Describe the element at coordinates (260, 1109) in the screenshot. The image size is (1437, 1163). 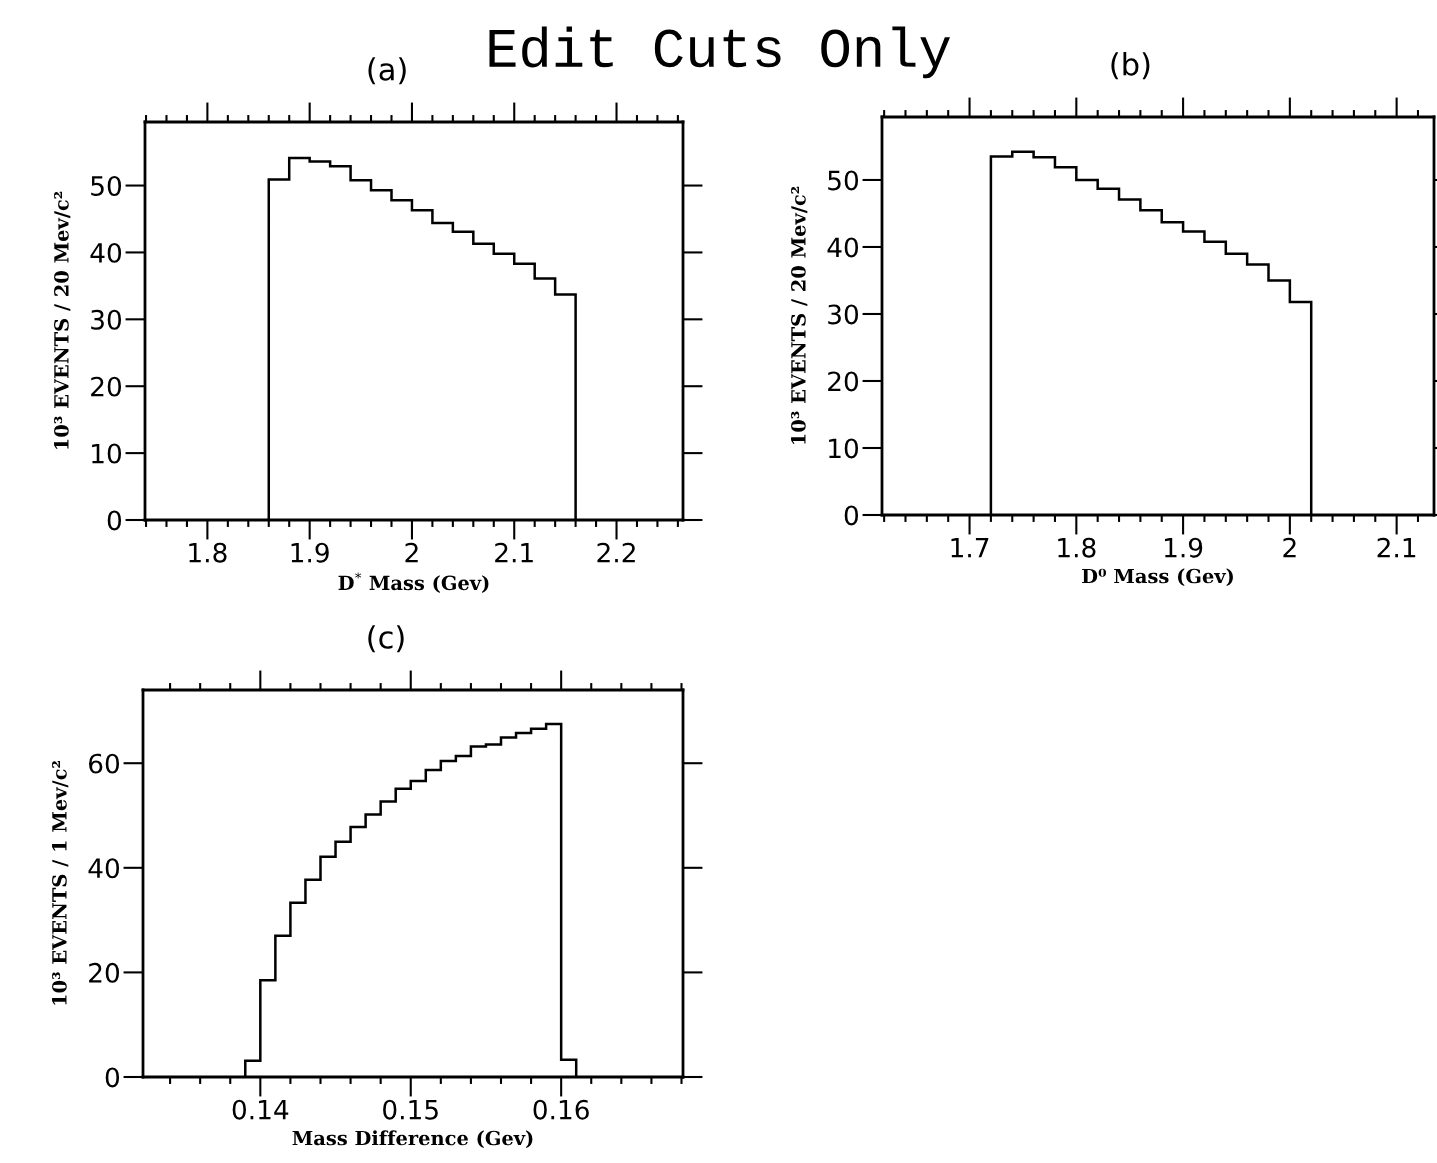
I see `x-tick-label: 0.14` at that location.